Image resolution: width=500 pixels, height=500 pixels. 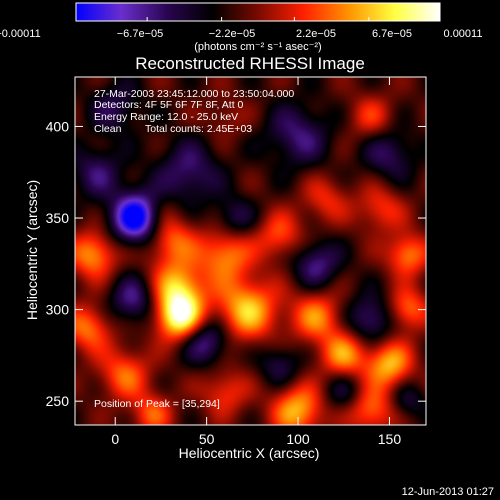 What do you see at coordinates (463, 34) in the screenshot?
I see `colorbar-tick-label: 0.00011` at bounding box center [463, 34].